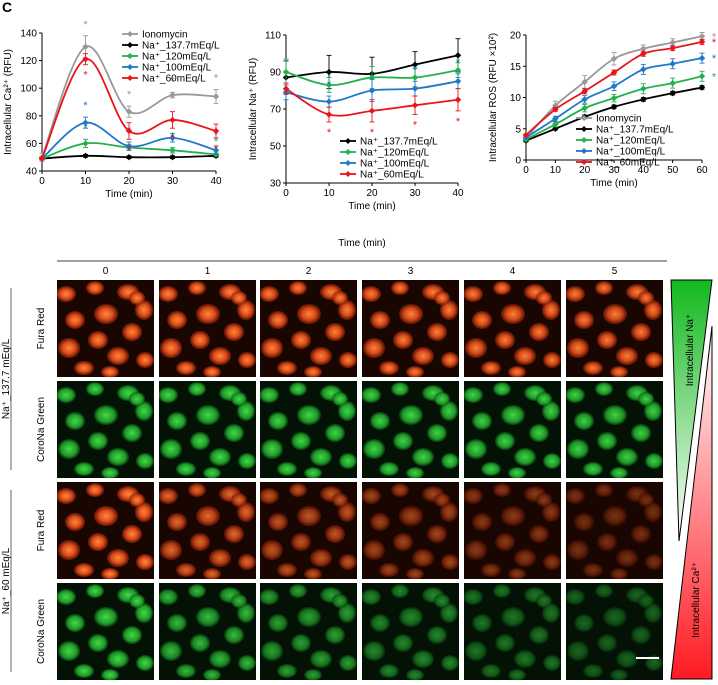  What do you see at coordinates (614, 98) in the screenshot?
I see `ros-point-na120` at bounding box center [614, 98].